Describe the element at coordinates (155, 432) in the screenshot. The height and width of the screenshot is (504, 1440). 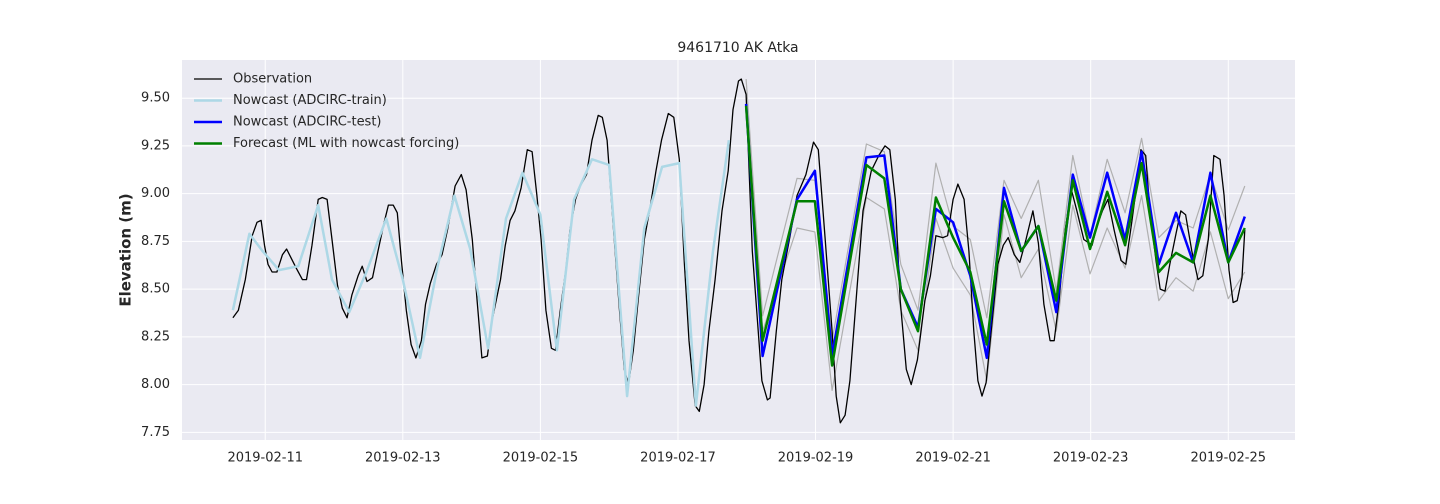
I see `y-tick-label: 7.75` at that location.